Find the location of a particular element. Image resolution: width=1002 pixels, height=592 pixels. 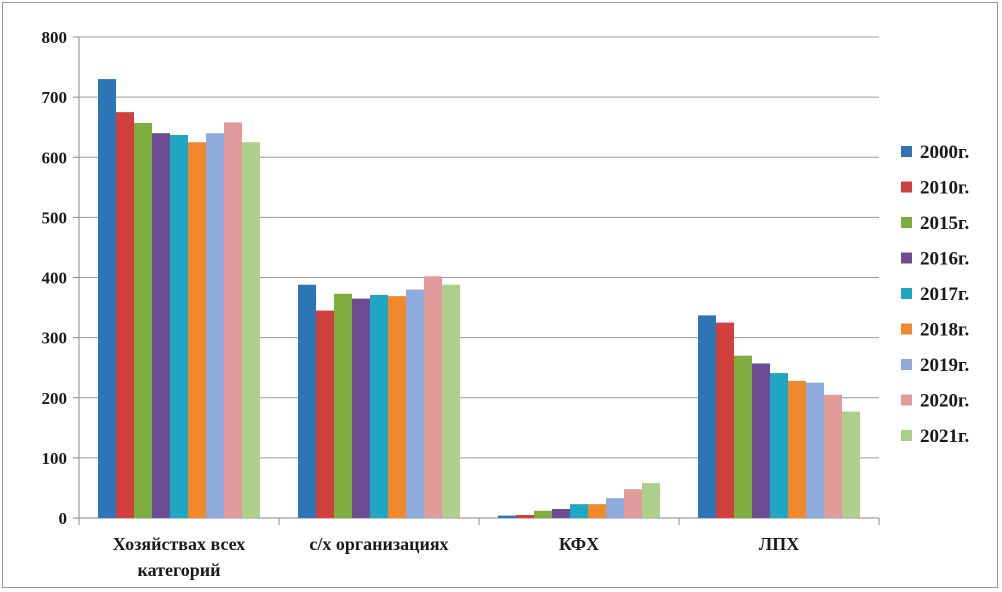

x-category-label: с/х организациях is located at coordinates (378, 544).